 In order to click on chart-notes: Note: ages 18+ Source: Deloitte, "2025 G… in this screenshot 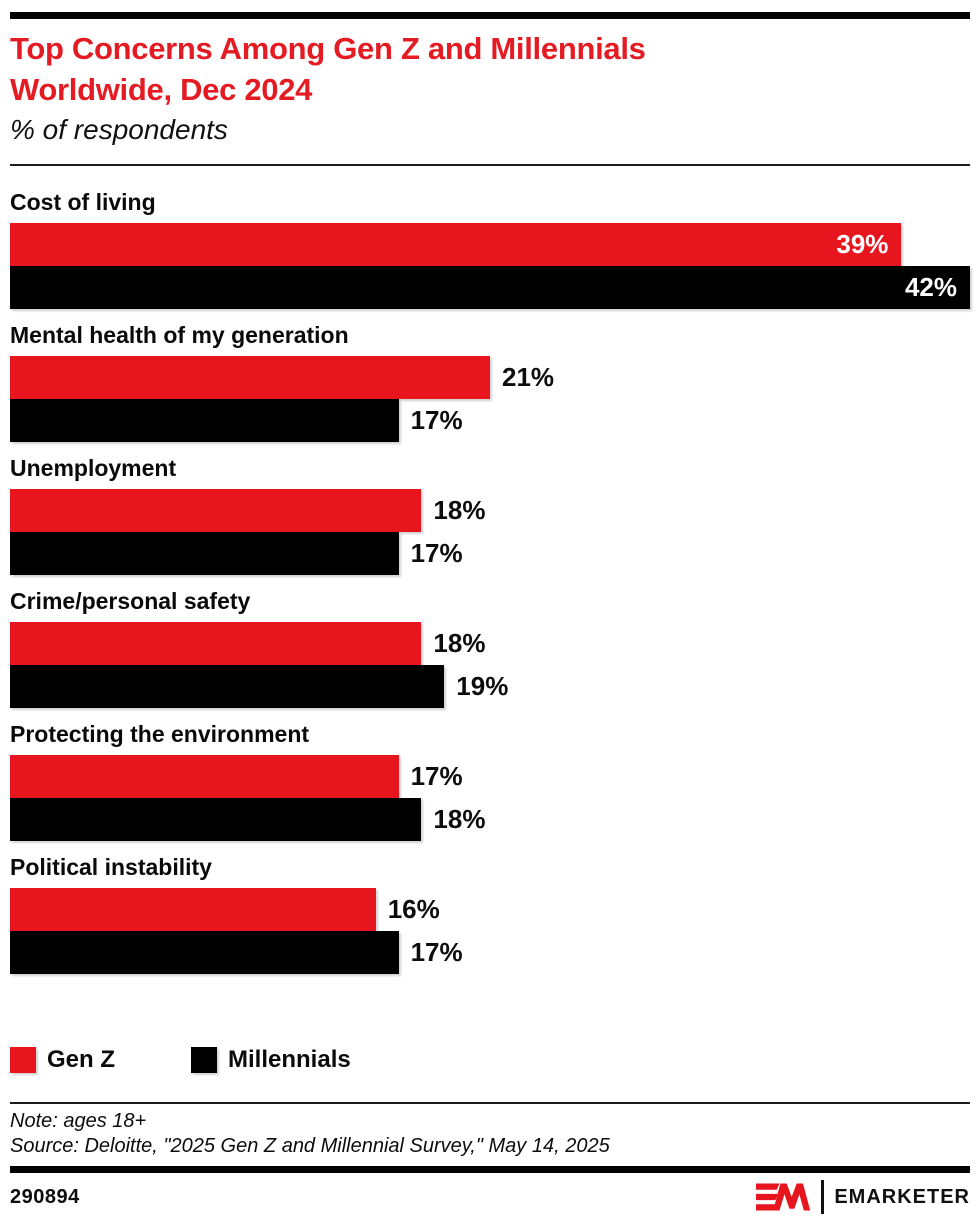, I will do `click(490, 1134)`.